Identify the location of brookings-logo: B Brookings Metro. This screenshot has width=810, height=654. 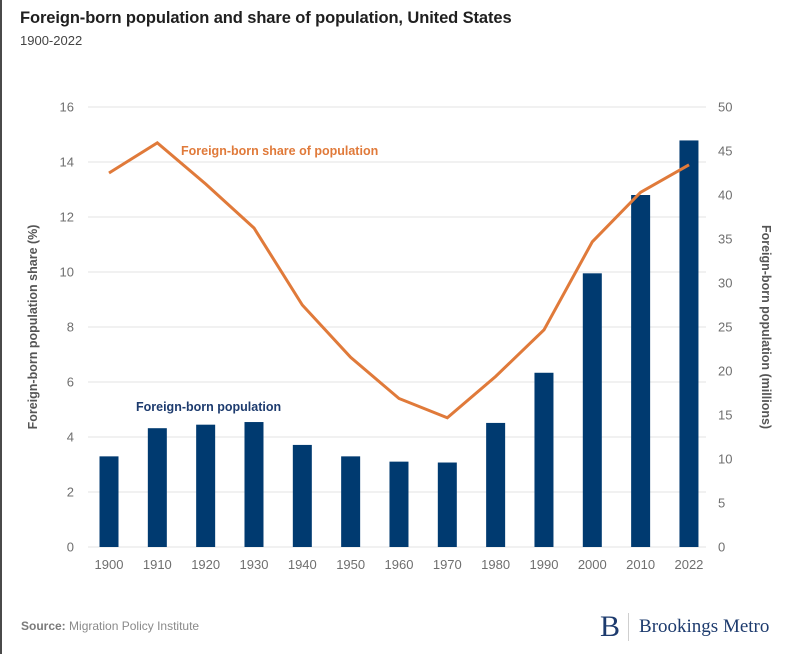
(684, 627).